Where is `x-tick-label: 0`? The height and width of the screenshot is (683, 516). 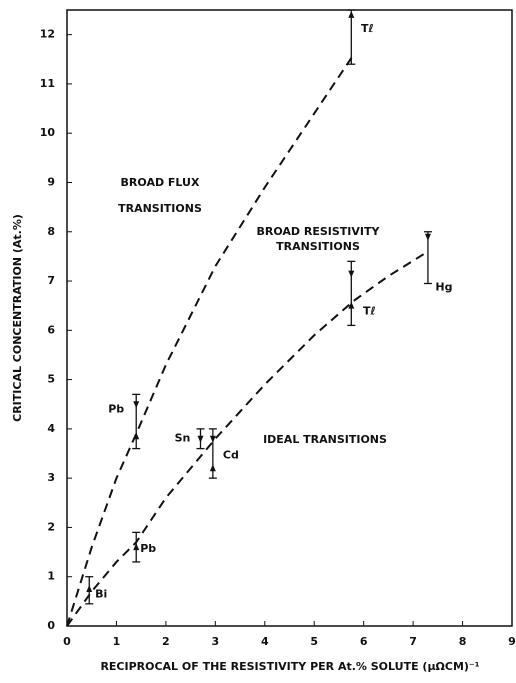
x-tick-label: 0 is located at coordinates (67, 641).